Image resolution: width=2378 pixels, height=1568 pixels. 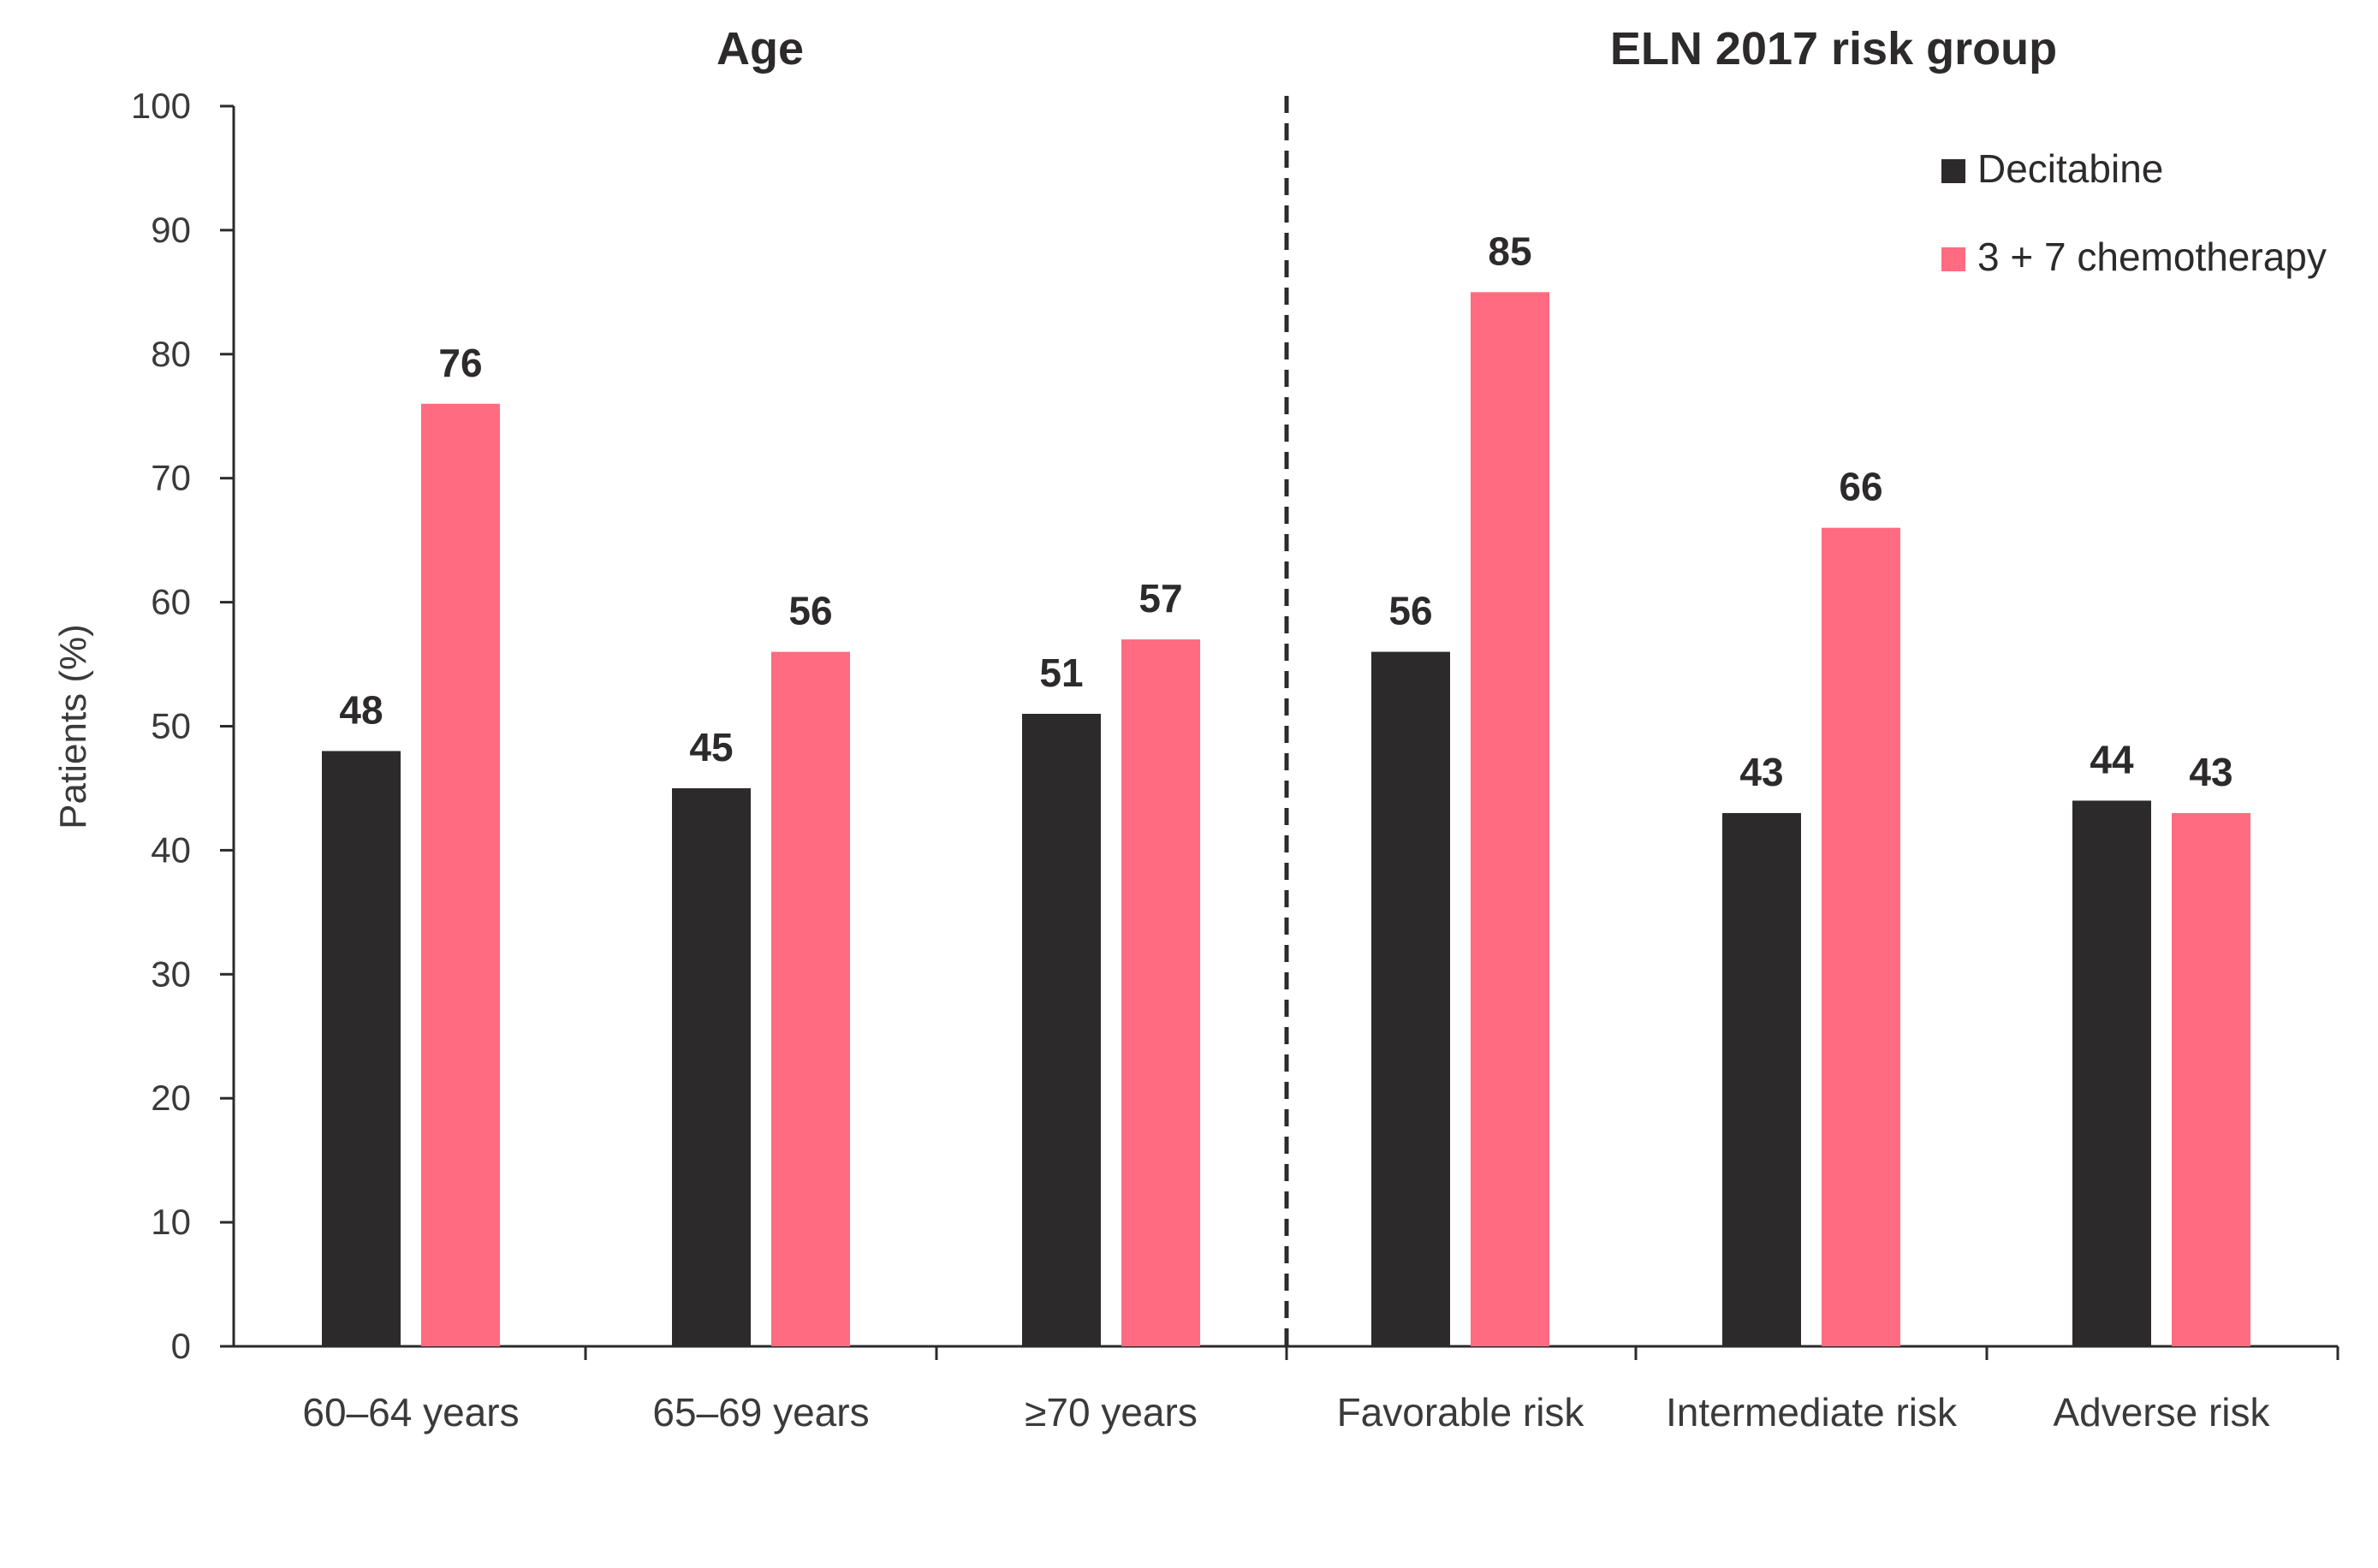 What do you see at coordinates (1834, 48) in the screenshot?
I see `group-title: ELN 2017 risk group` at bounding box center [1834, 48].